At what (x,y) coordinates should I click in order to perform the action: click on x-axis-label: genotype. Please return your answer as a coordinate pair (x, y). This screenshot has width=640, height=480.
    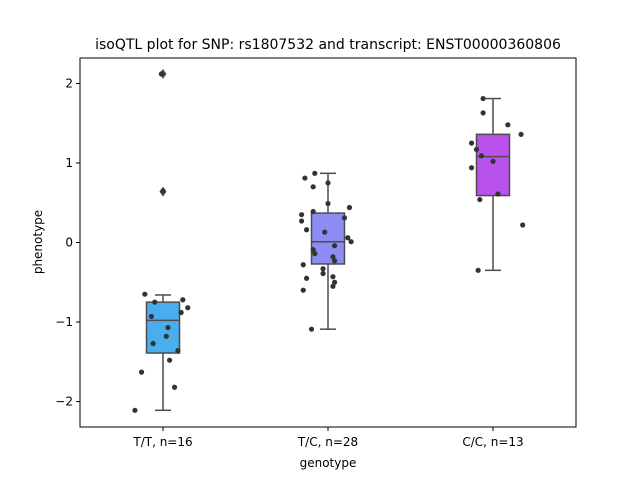
    Looking at the image, I should click on (328, 463).